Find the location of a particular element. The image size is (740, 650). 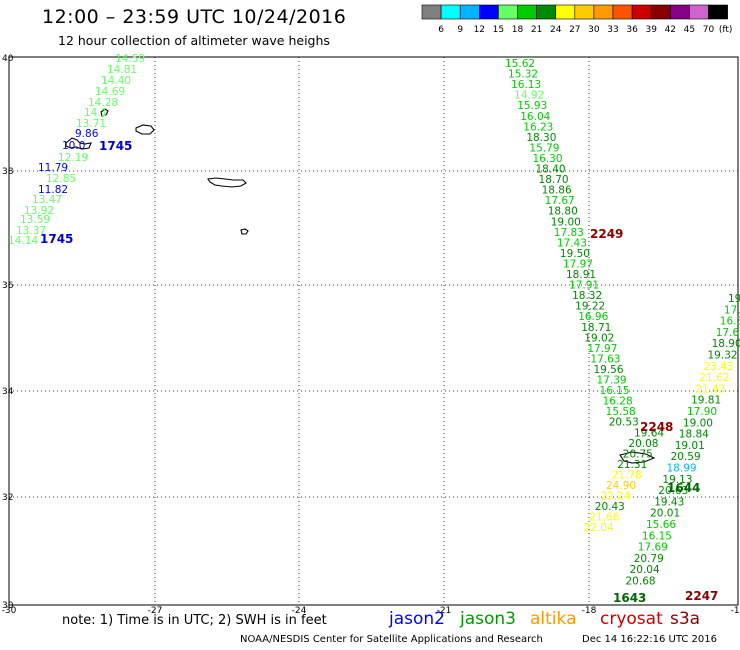

satellite-label-jason2: jason2 is located at coordinates (417, 619).